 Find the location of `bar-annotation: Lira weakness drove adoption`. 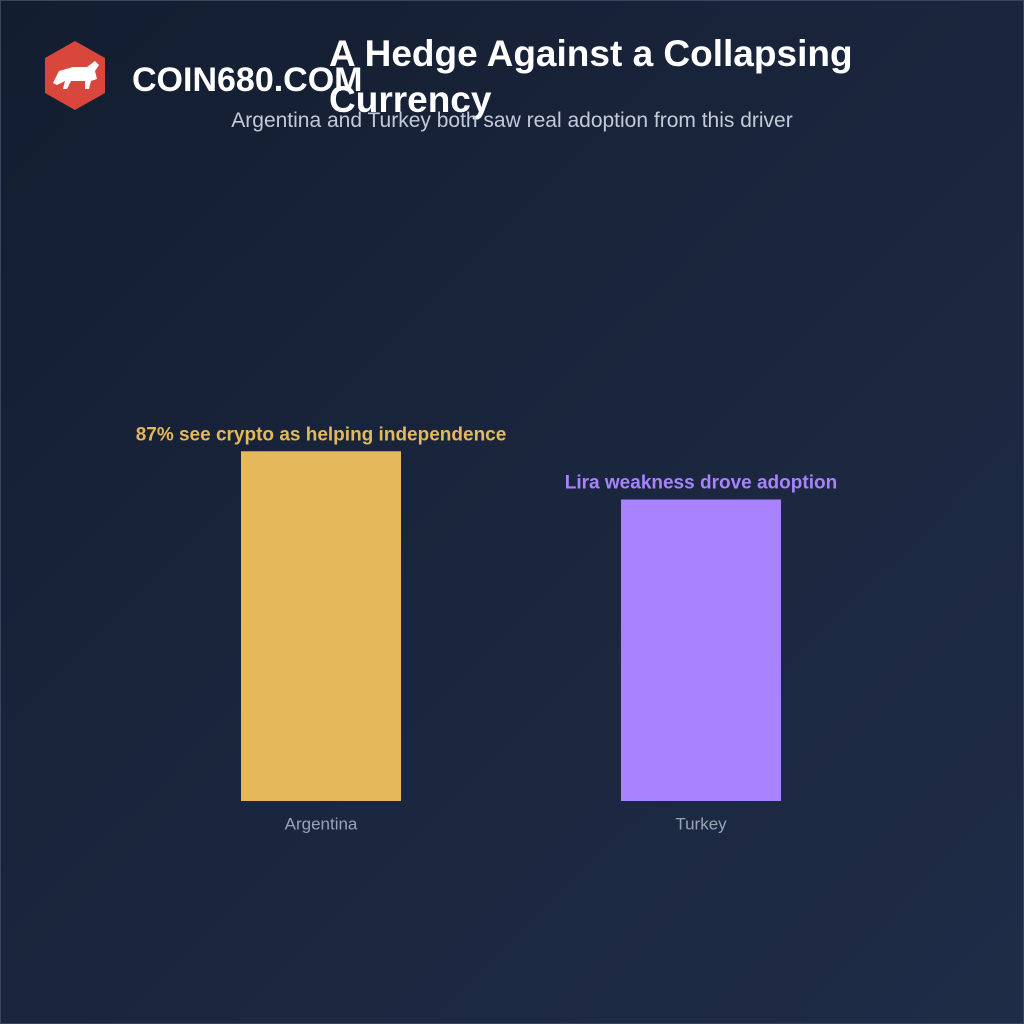

bar-annotation: Lira weakness drove adoption is located at coordinates (701, 483).